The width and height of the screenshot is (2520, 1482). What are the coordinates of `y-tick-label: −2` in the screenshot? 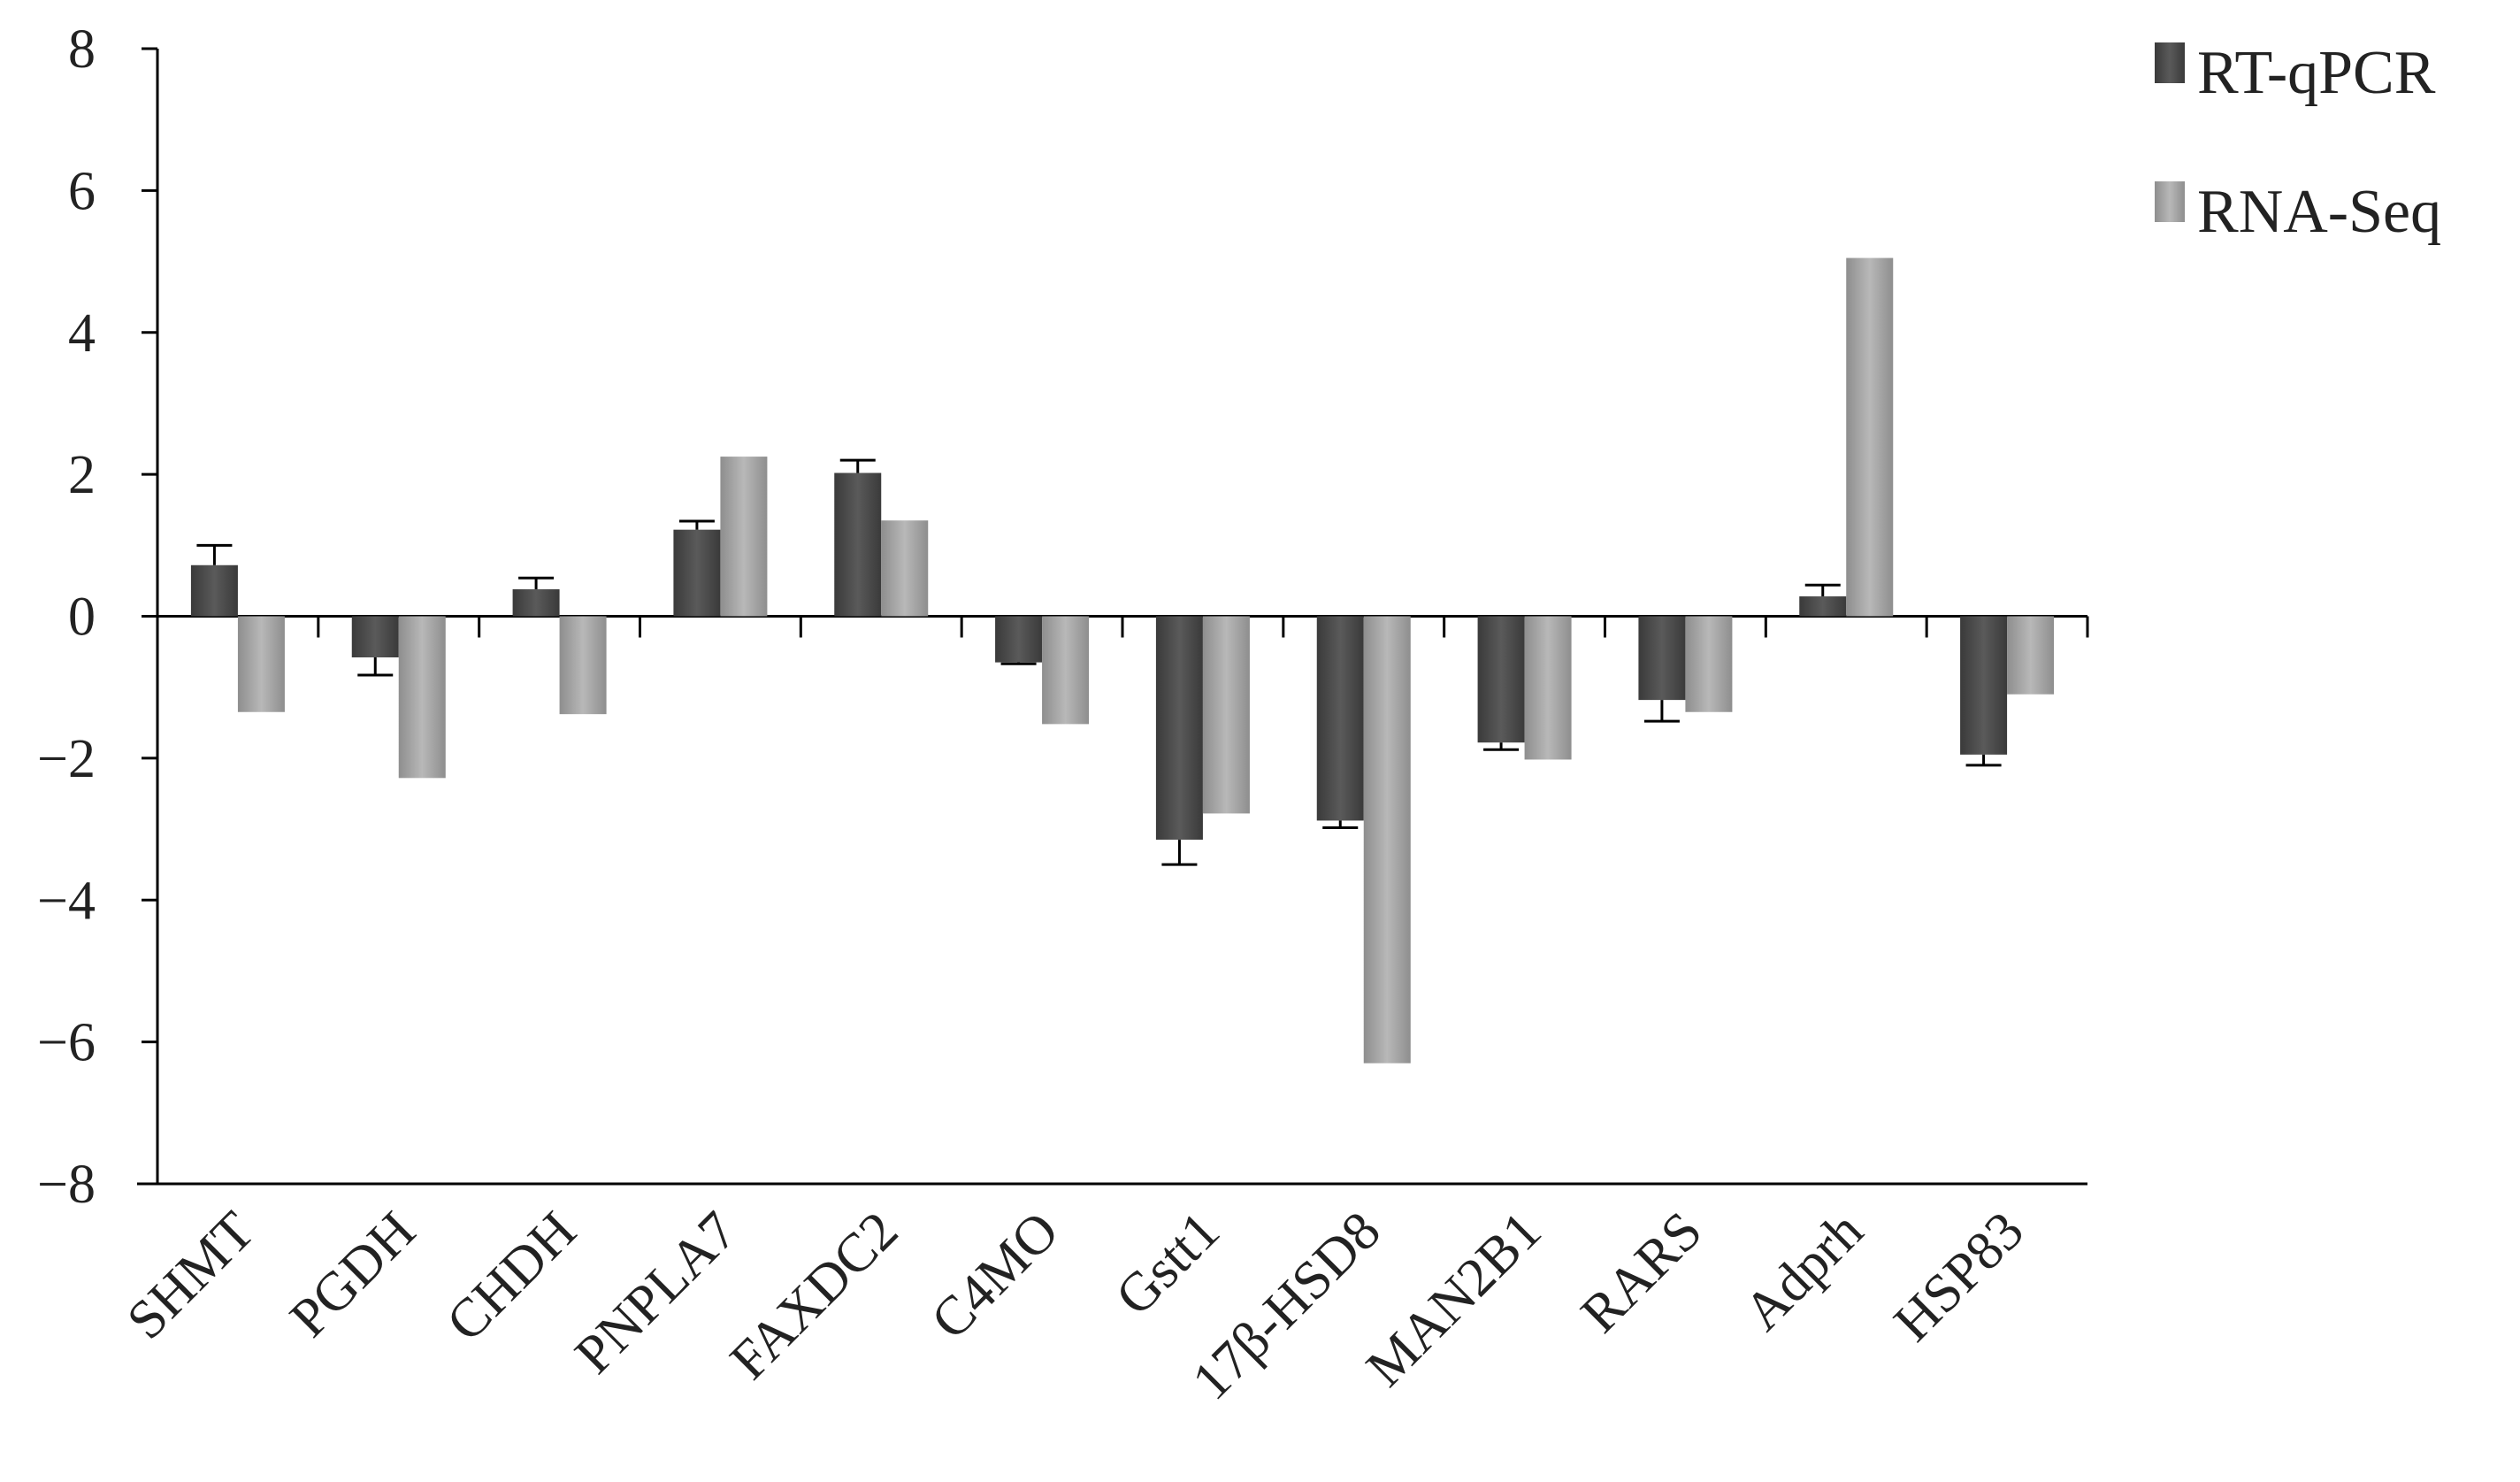 It's located at (66, 759).